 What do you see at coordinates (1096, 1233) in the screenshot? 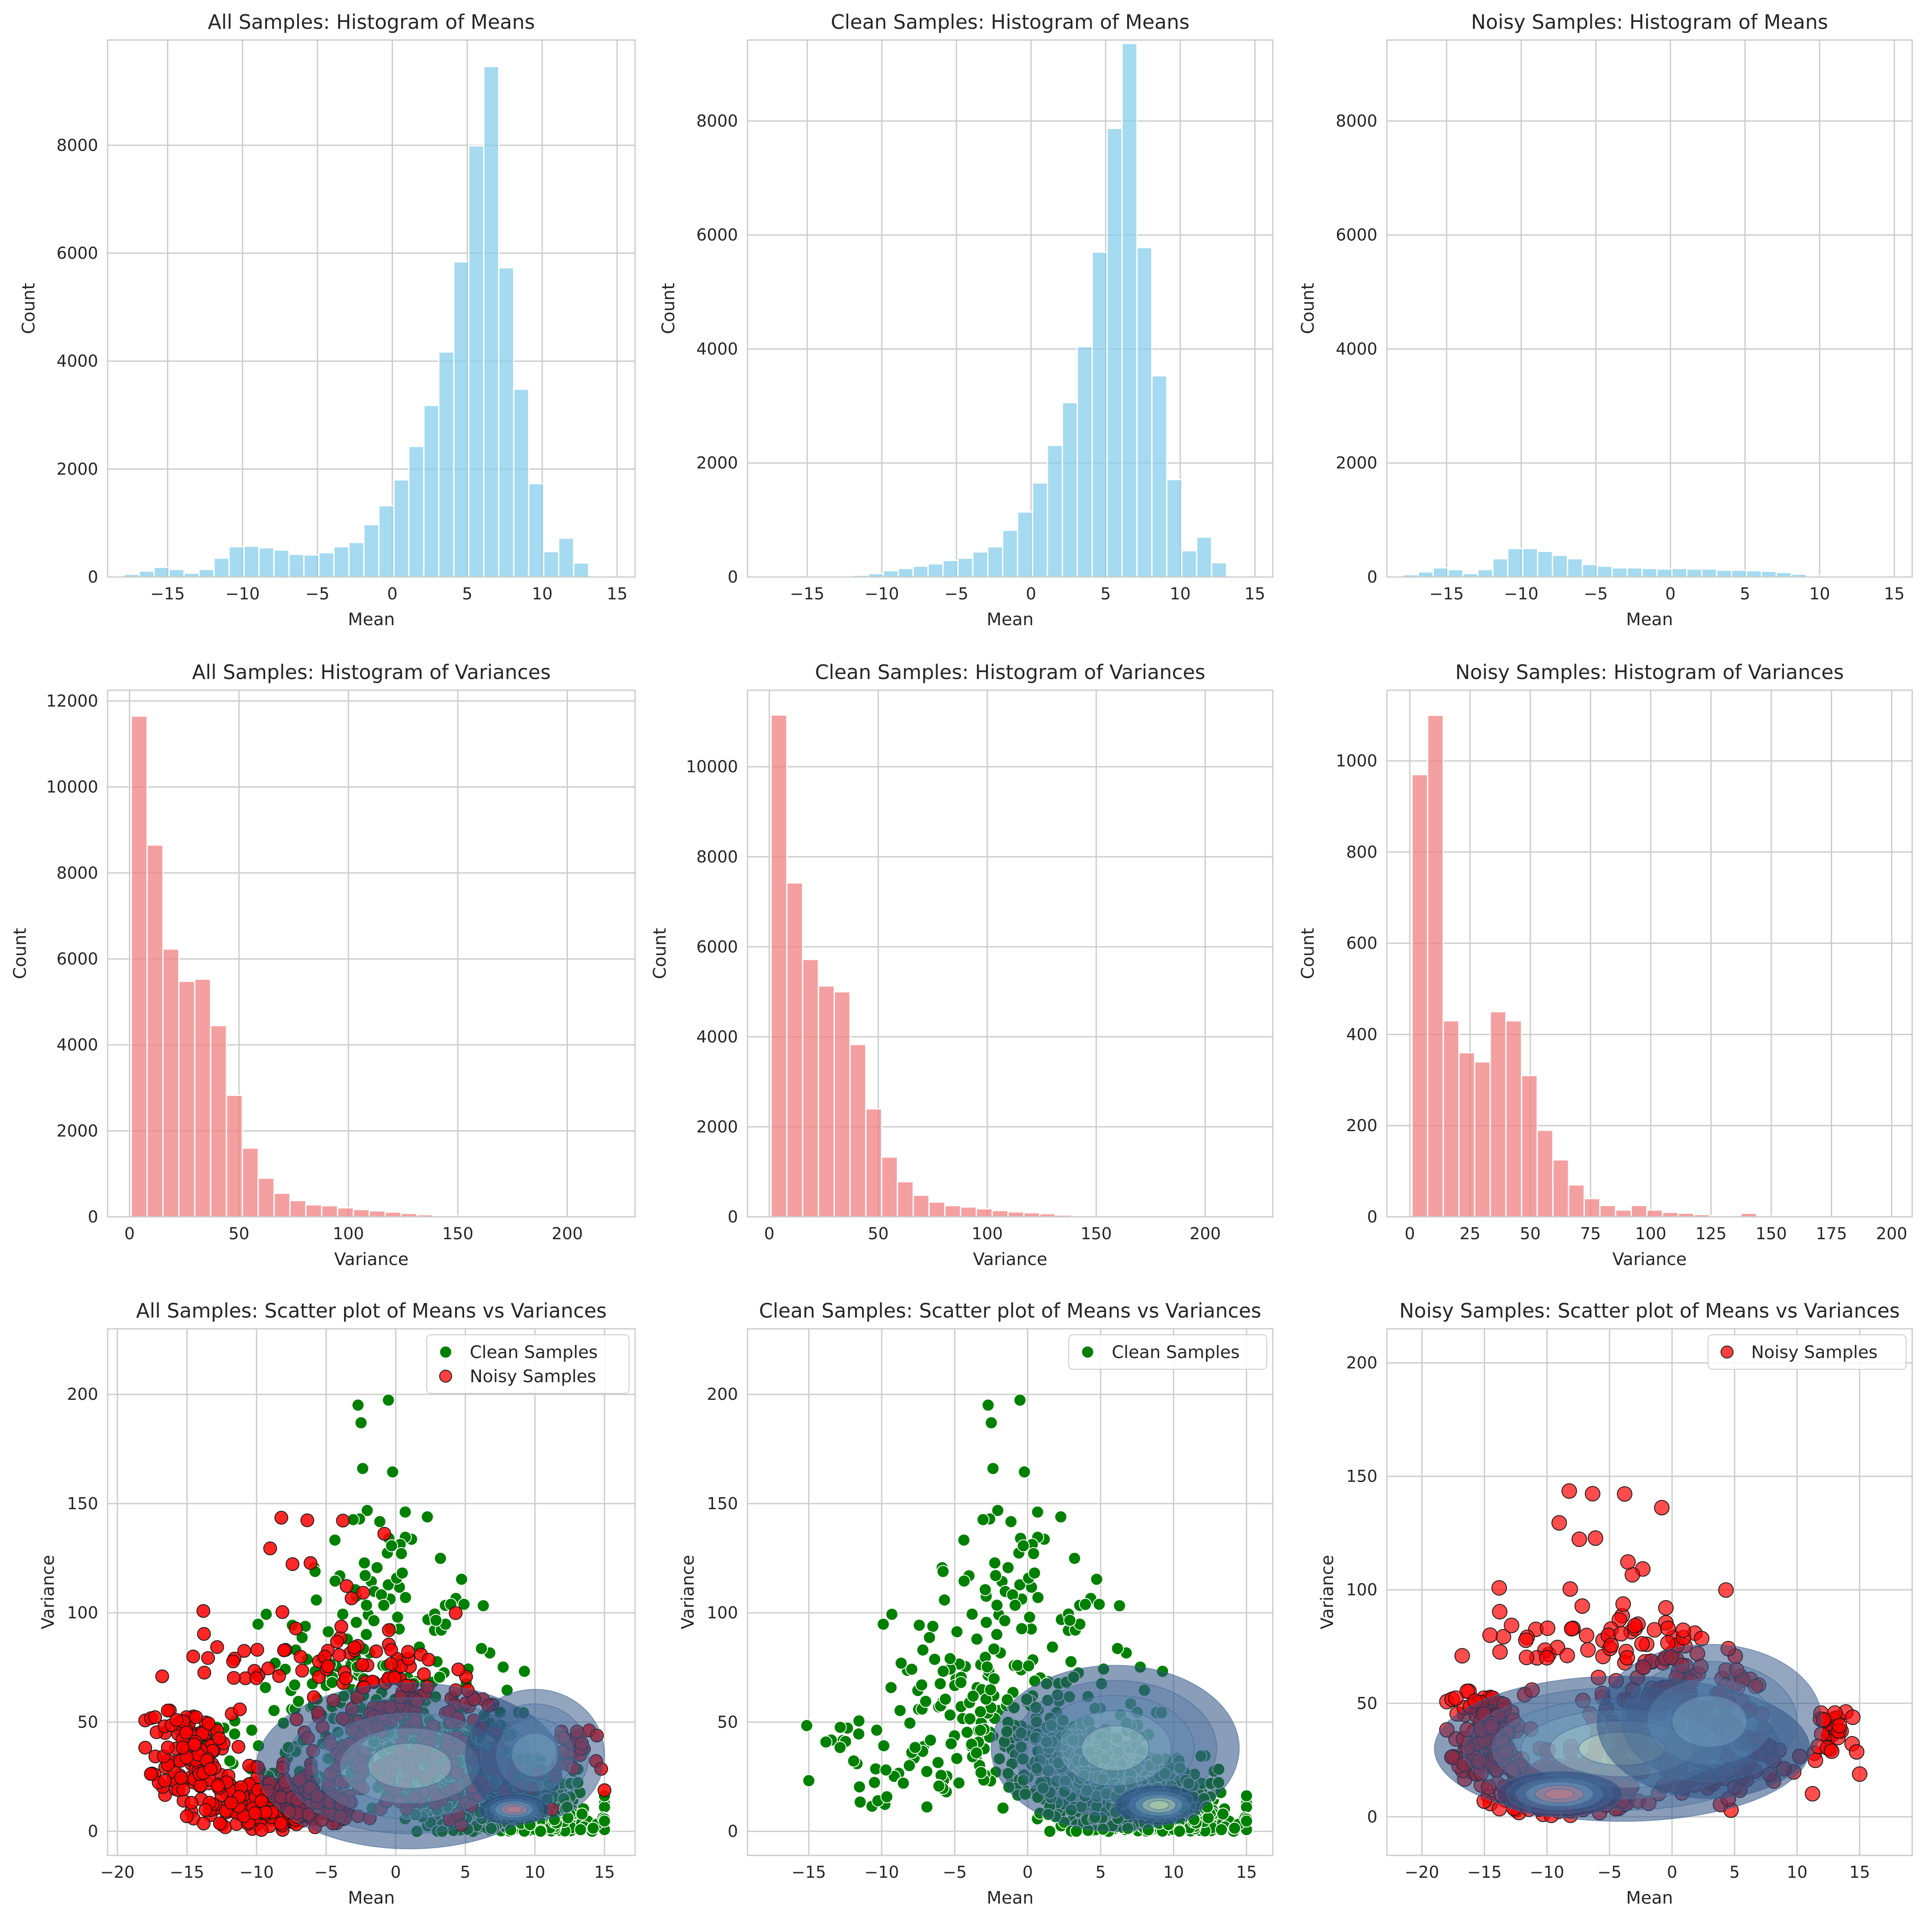
I see `x-tick-label: 150` at bounding box center [1096, 1233].